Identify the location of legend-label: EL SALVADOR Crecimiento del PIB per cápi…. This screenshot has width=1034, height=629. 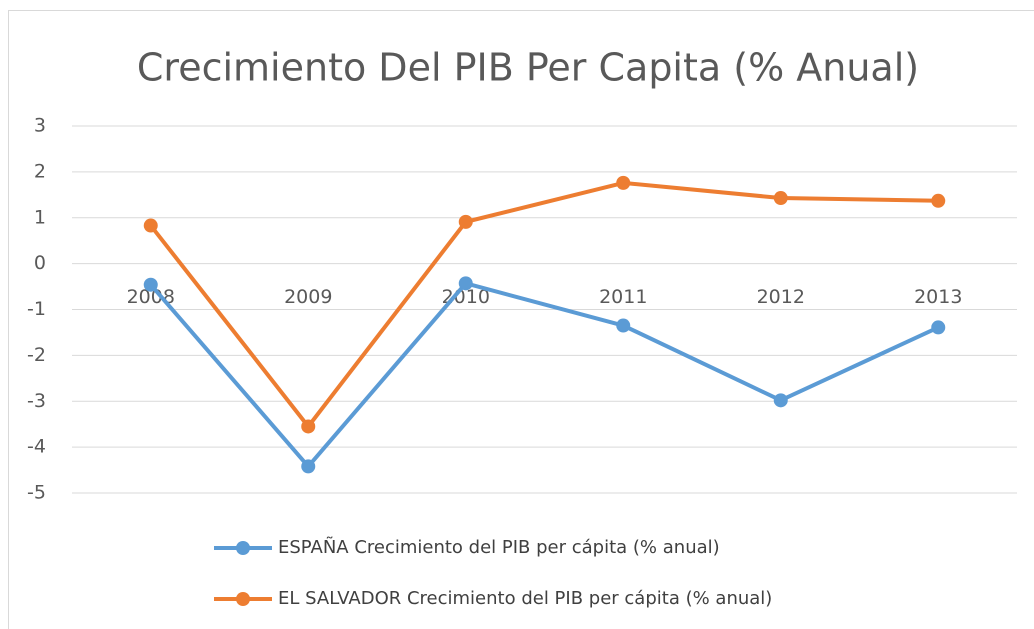
(525, 598).